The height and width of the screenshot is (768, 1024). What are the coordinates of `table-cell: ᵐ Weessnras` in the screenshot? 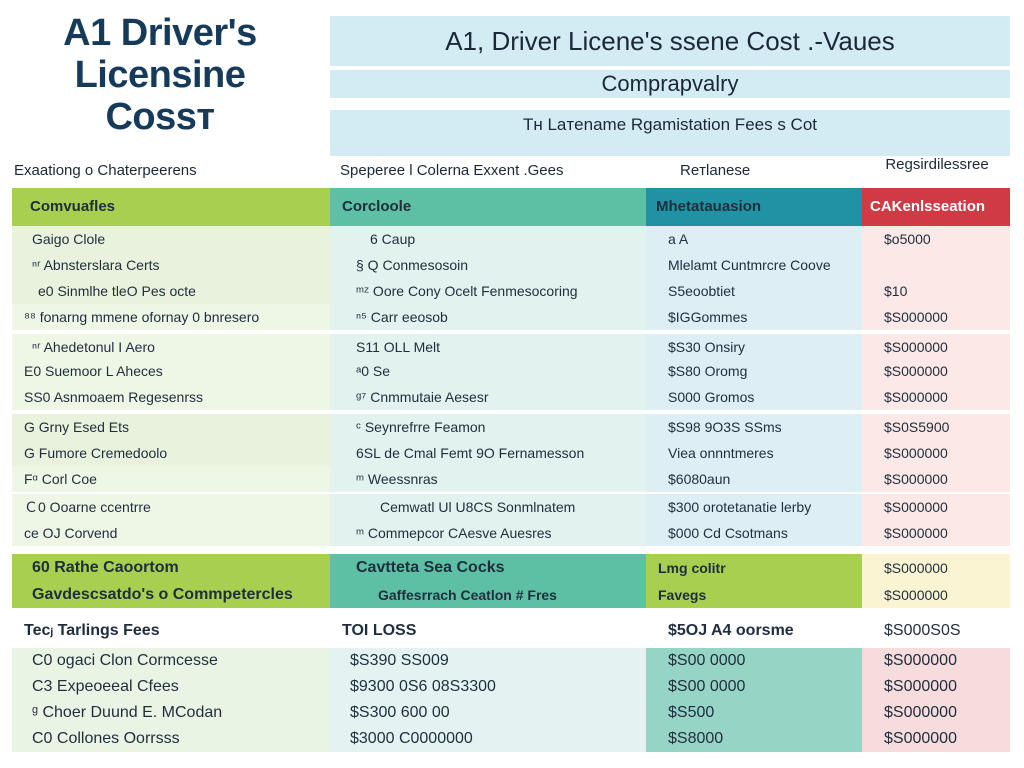 It's located at (488, 479).